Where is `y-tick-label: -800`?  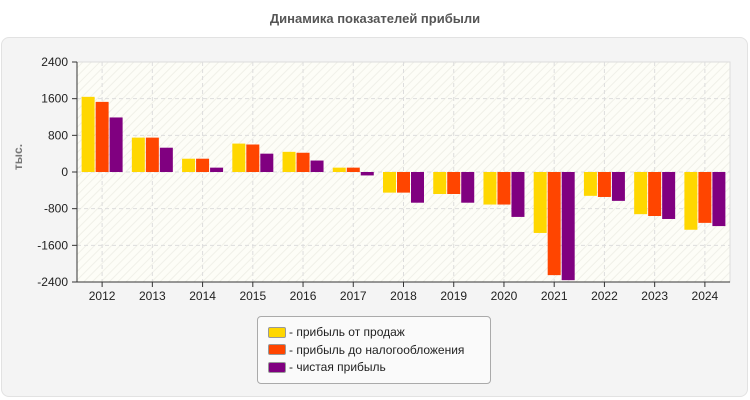
y-tick-label: -800 is located at coordinates (56, 209).